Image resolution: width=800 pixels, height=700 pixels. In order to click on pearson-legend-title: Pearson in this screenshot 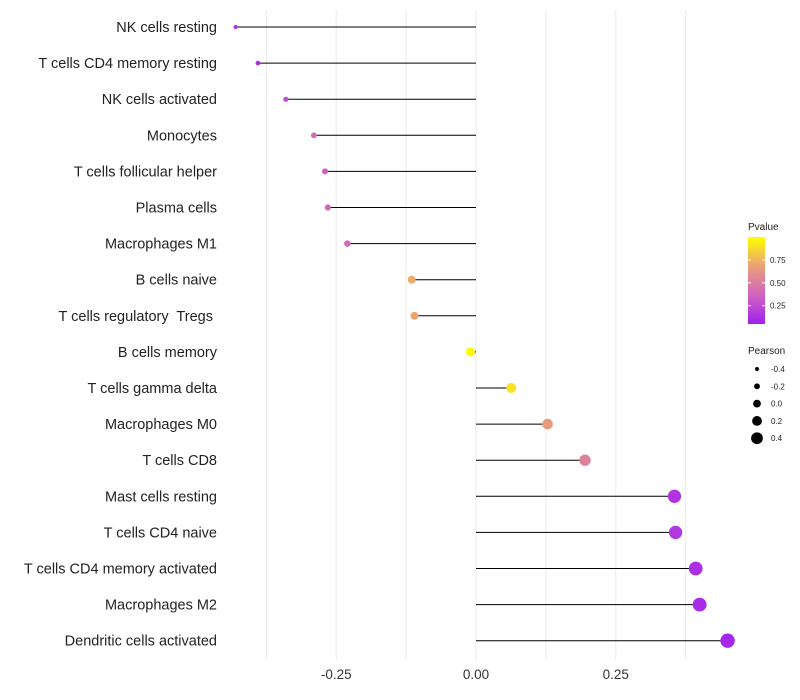, I will do `click(766, 351)`.